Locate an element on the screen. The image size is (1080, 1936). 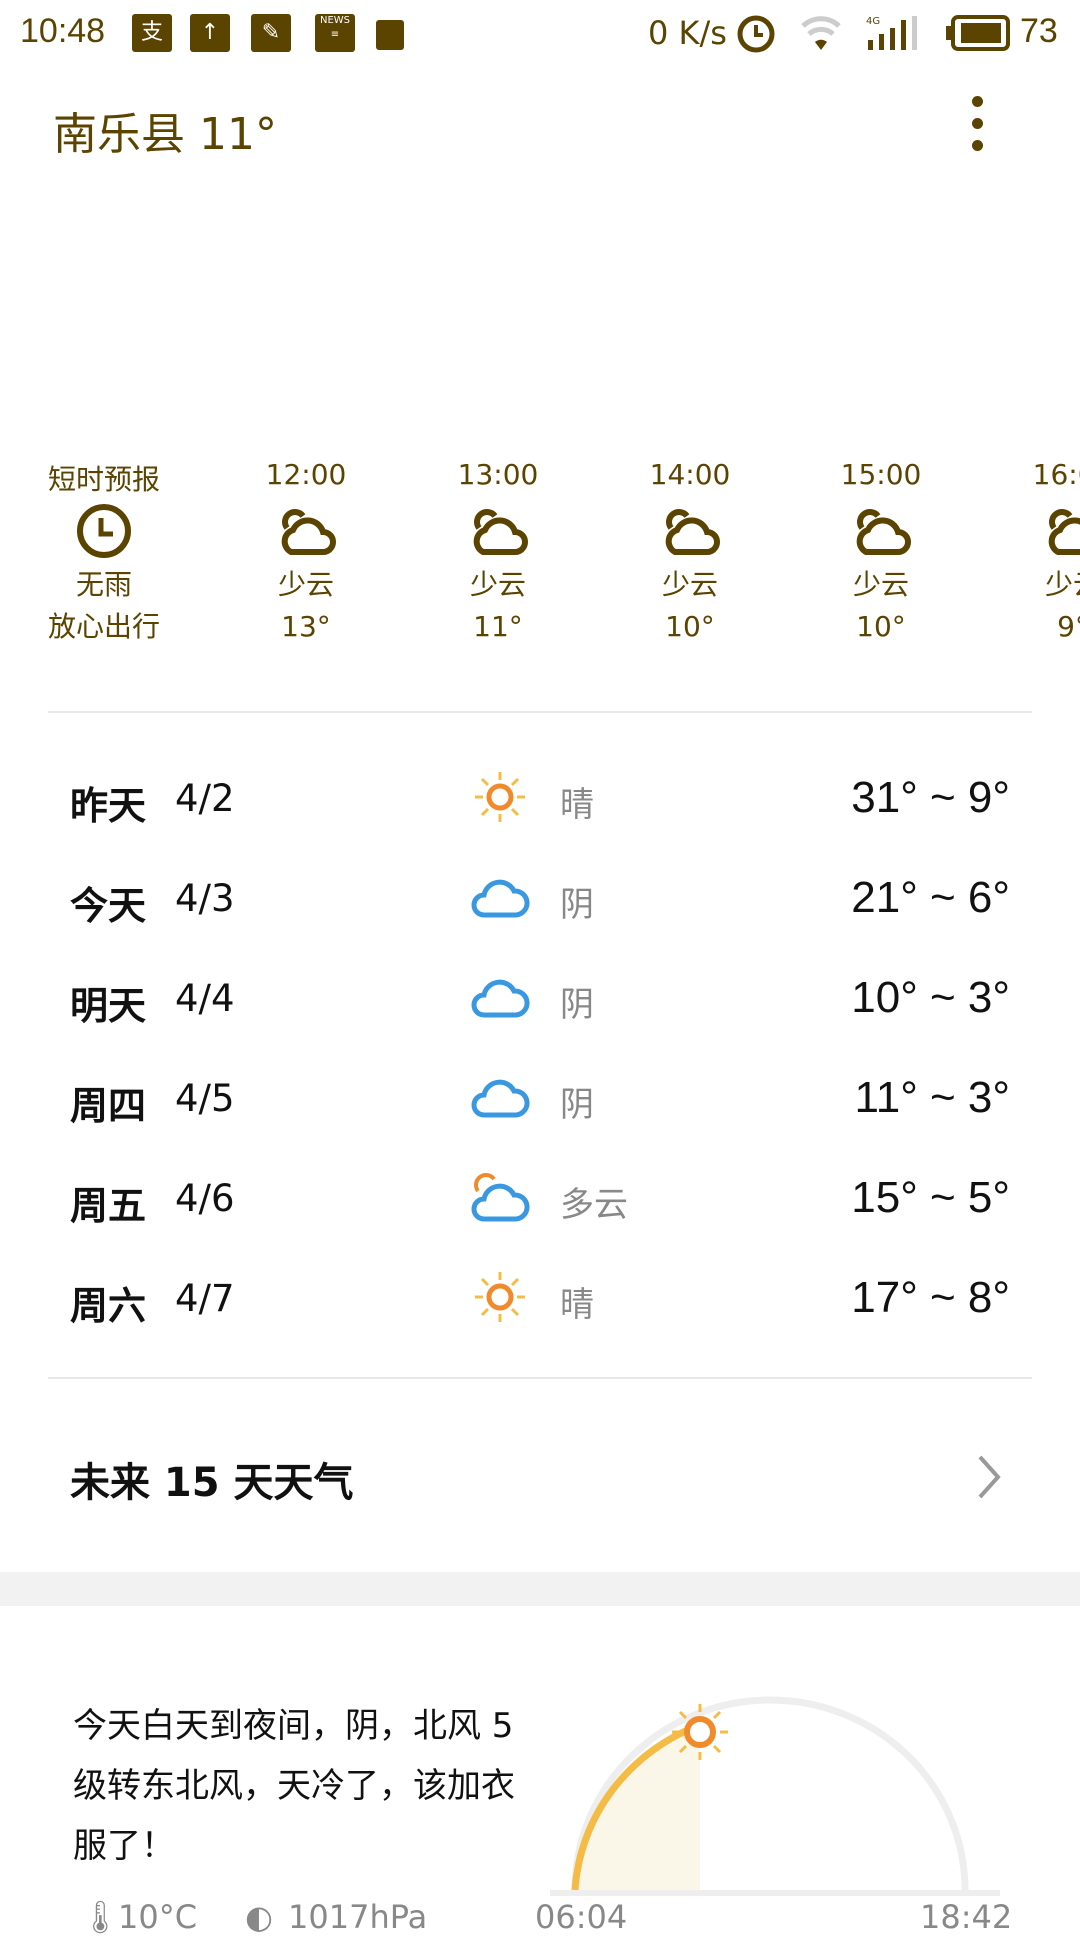
network-type: 4G is located at coordinates (873, 21).